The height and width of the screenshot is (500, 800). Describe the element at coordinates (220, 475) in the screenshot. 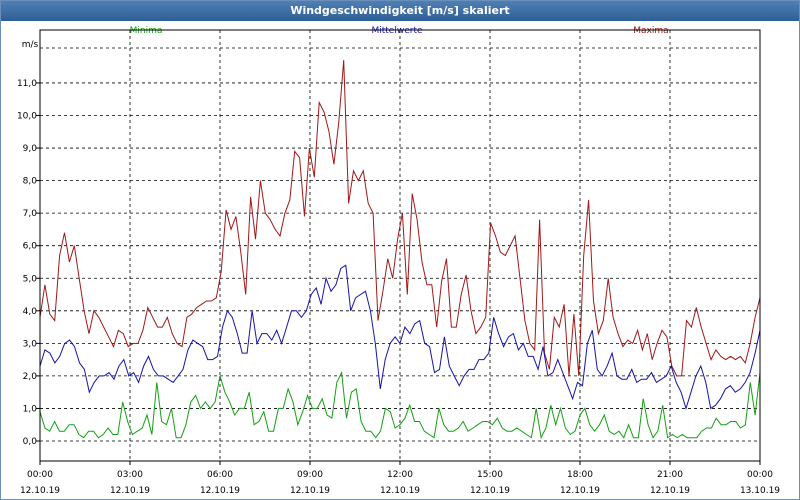

I see `x-tick-time: 06:00` at that location.